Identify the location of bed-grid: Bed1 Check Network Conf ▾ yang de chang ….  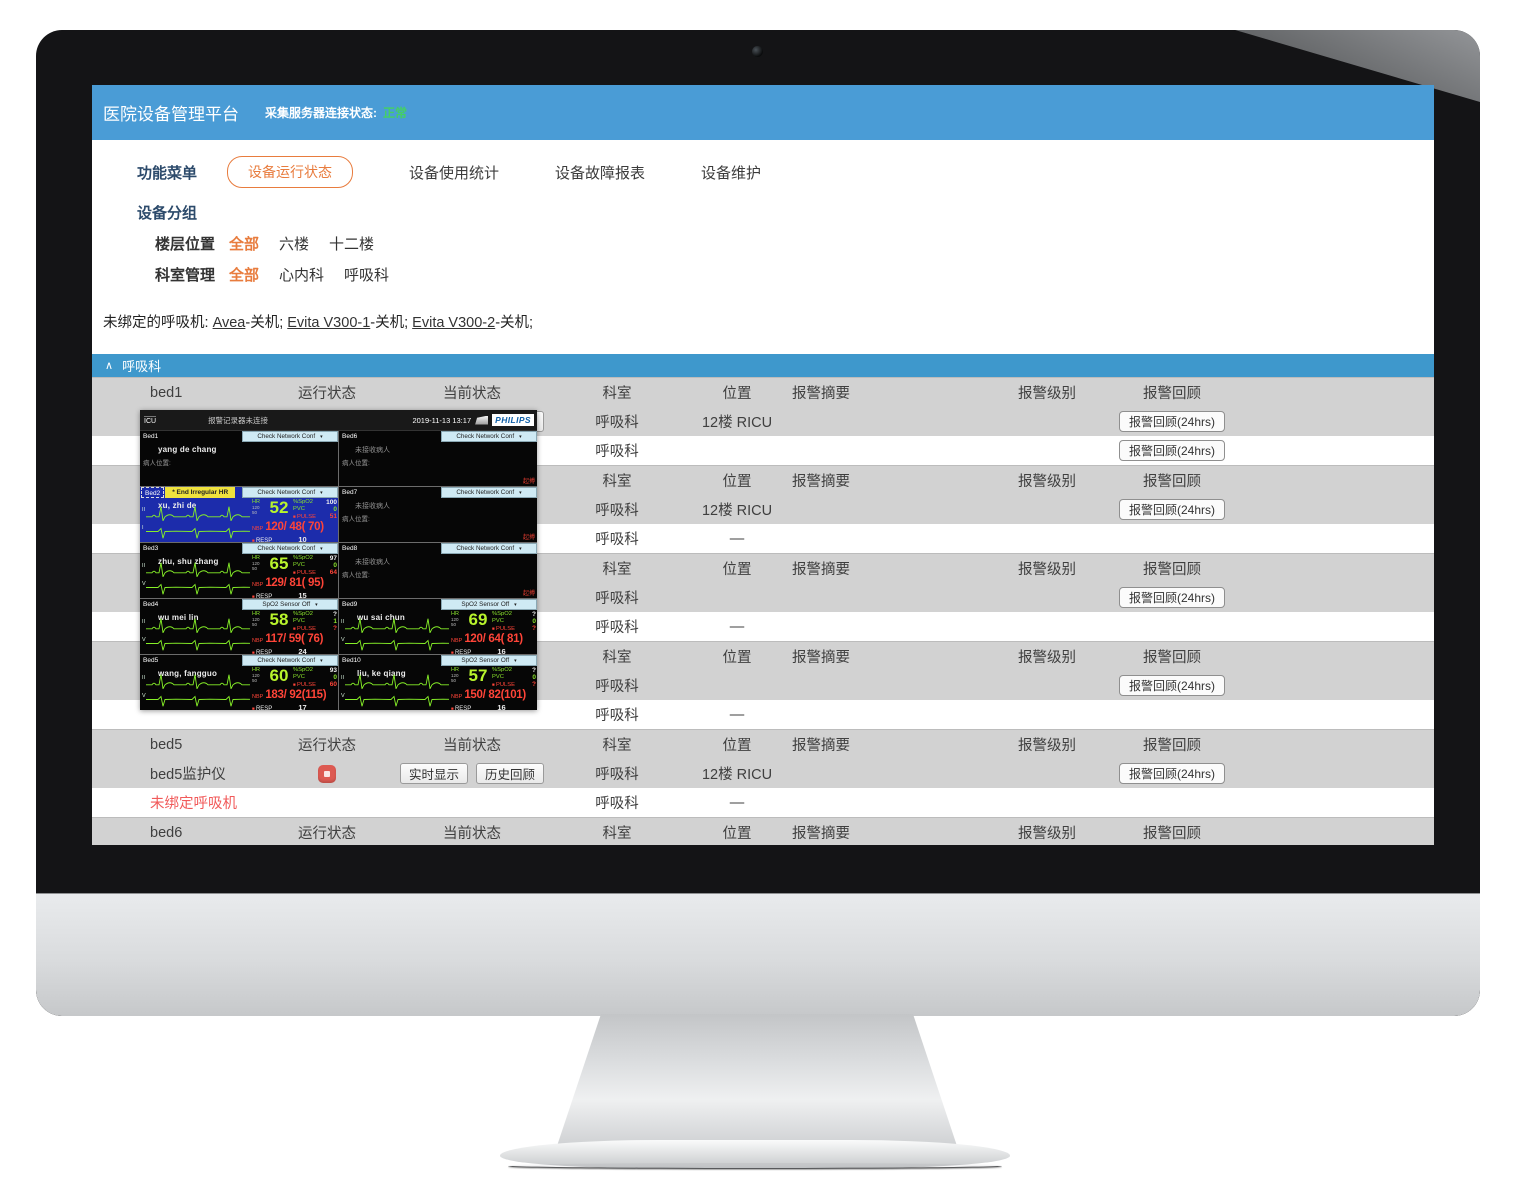
(338, 570).